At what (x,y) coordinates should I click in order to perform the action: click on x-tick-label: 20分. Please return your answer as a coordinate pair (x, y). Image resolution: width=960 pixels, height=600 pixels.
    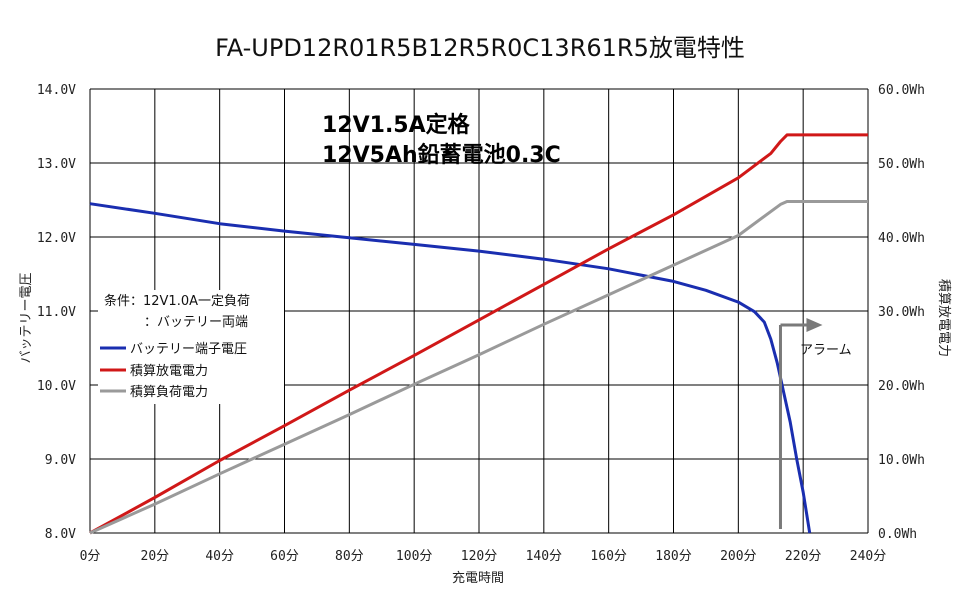
    Looking at the image, I should click on (155, 556).